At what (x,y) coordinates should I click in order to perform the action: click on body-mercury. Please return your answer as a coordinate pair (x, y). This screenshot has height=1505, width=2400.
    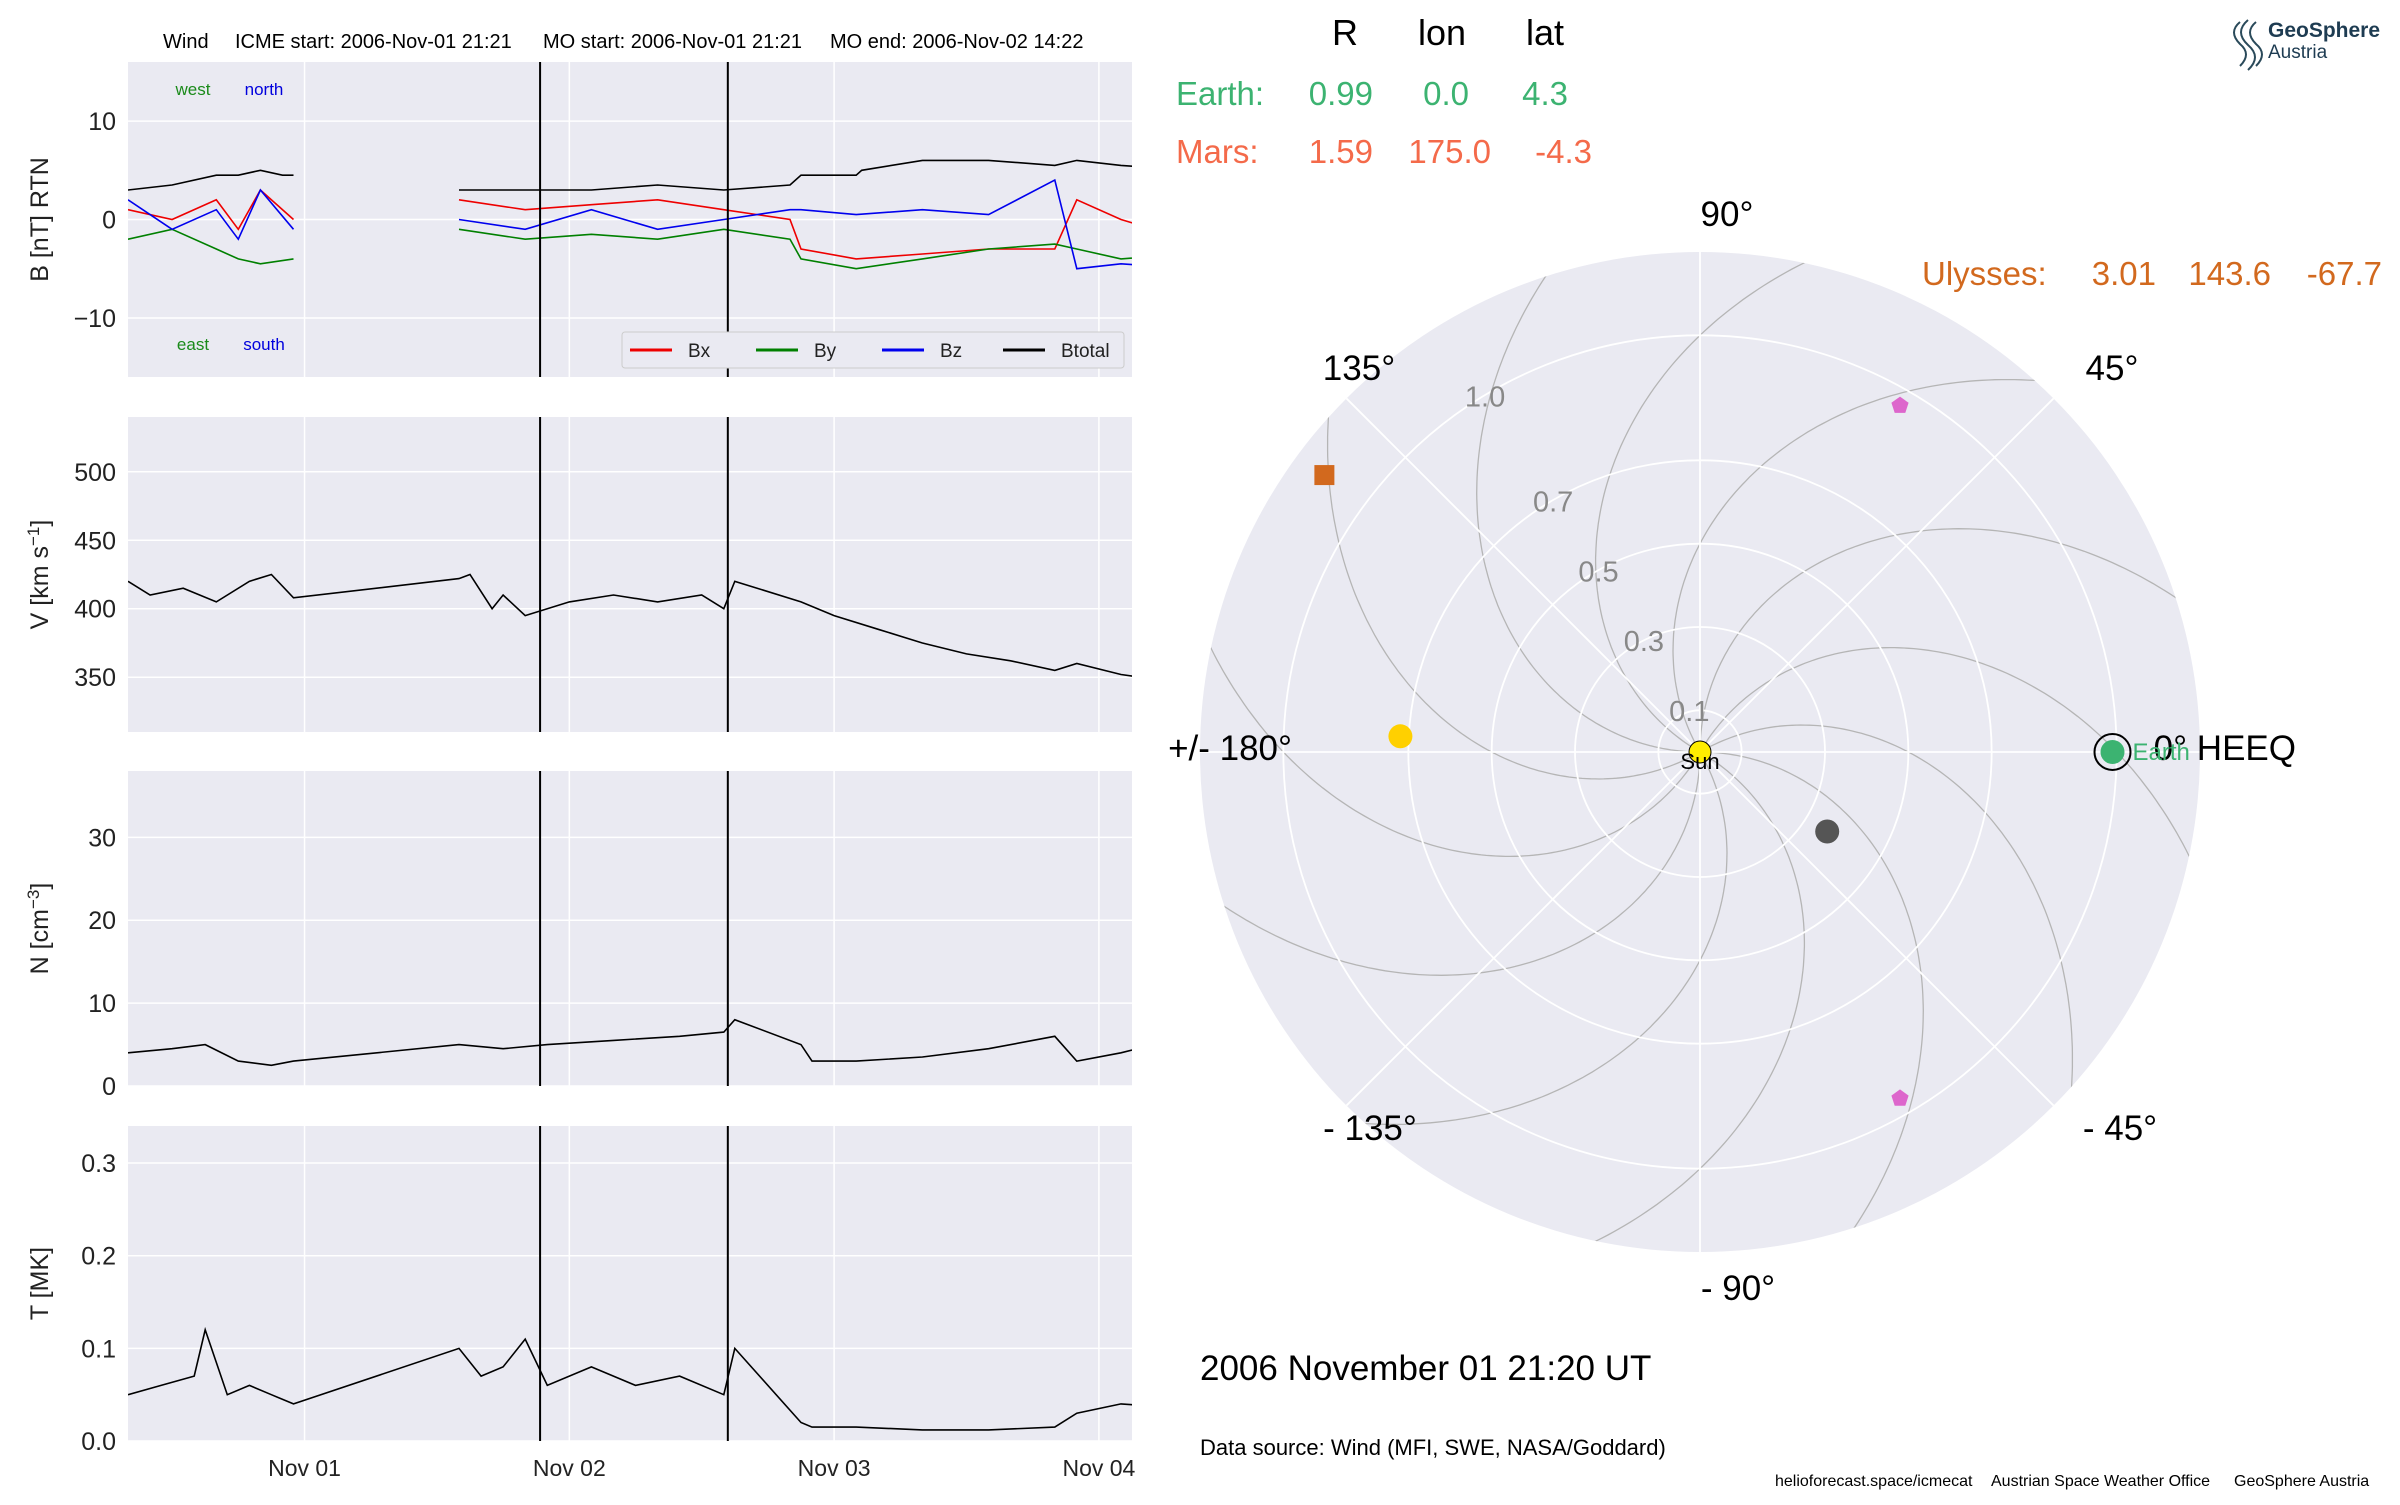
    Looking at the image, I should click on (1827, 831).